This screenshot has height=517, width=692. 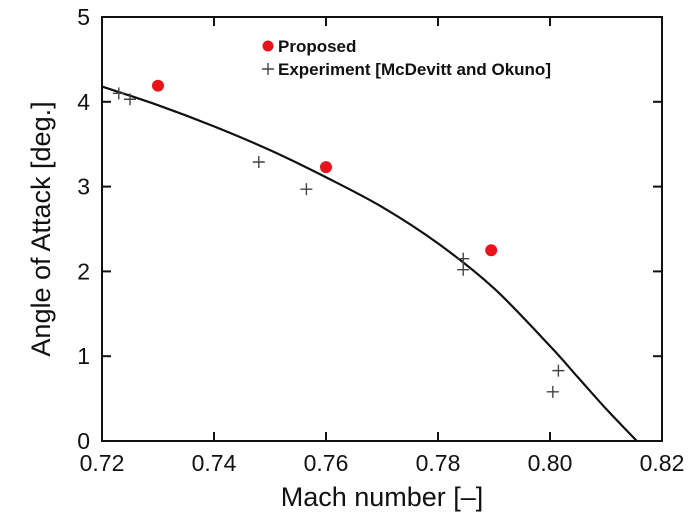 I want to click on y-tick-label: 0, so click(x=83, y=441).